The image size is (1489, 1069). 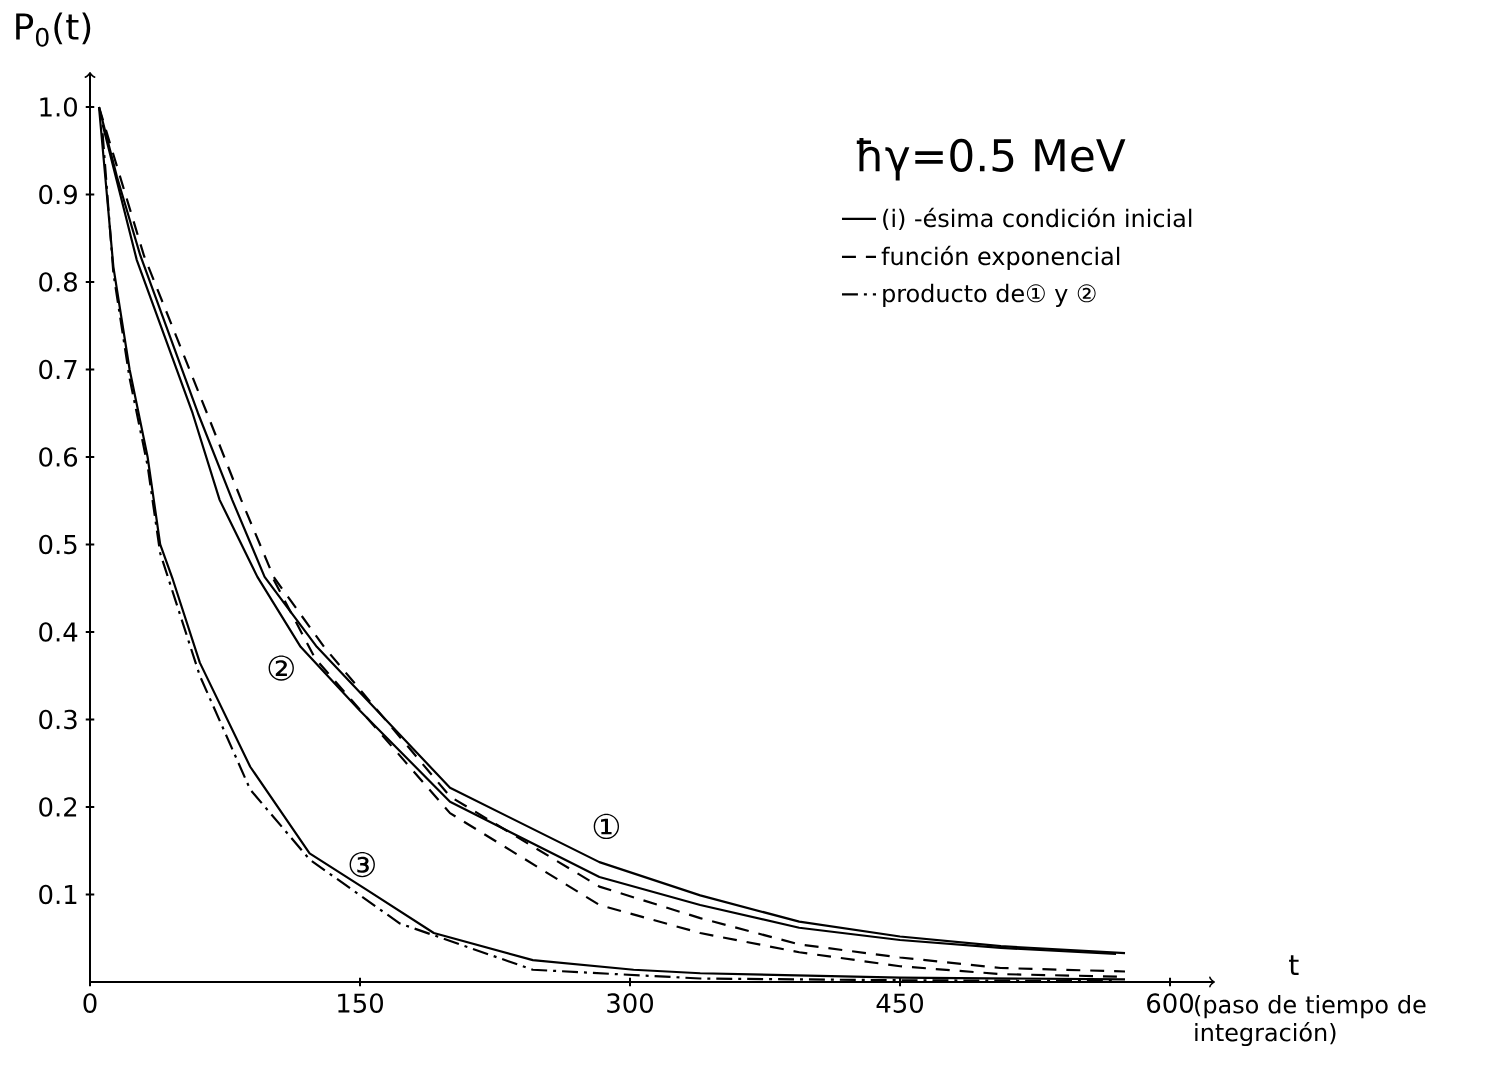 I want to click on x-tick-label: 600, so click(x=1170, y=1003).